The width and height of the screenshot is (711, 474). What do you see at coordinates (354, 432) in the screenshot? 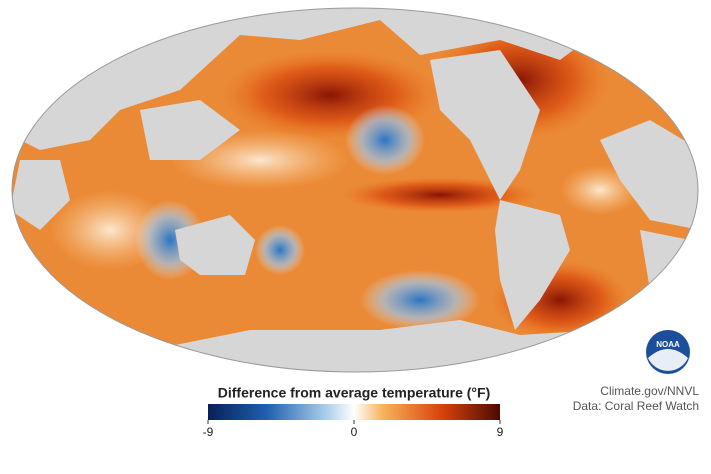
I see `tick-label: 0` at bounding box center [354, 432].